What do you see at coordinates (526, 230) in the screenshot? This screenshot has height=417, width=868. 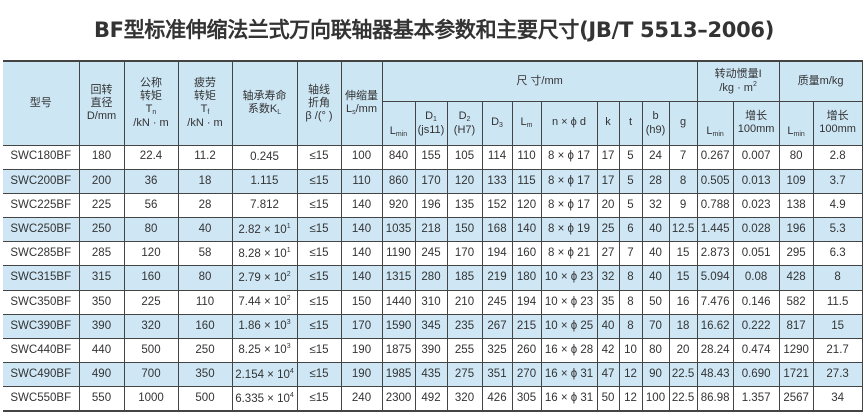 I see `cell-lm: 140` at bounding box center [526, 230].